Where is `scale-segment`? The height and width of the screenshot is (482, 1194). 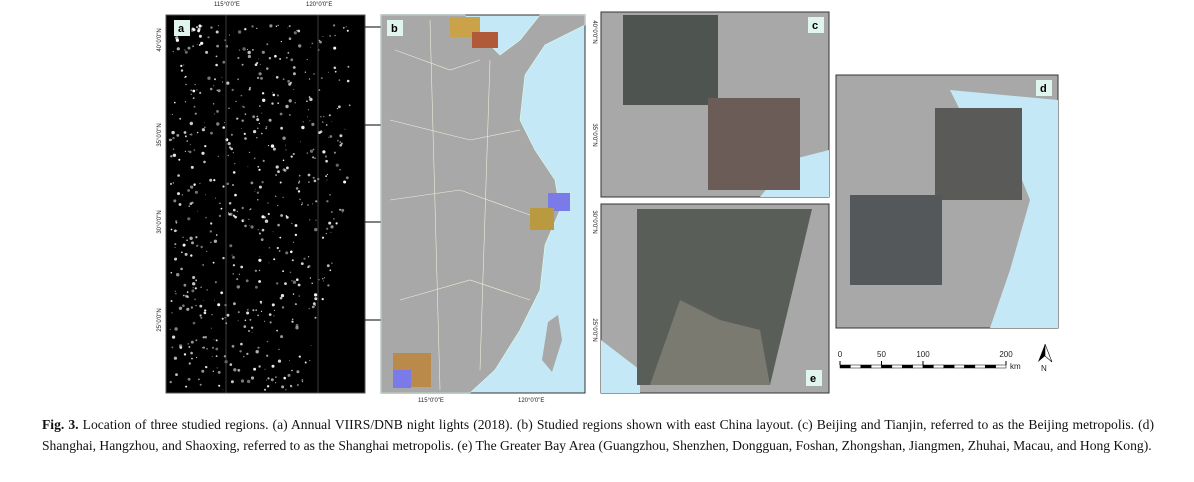 scale-segment is located at coordinates (949, 366).